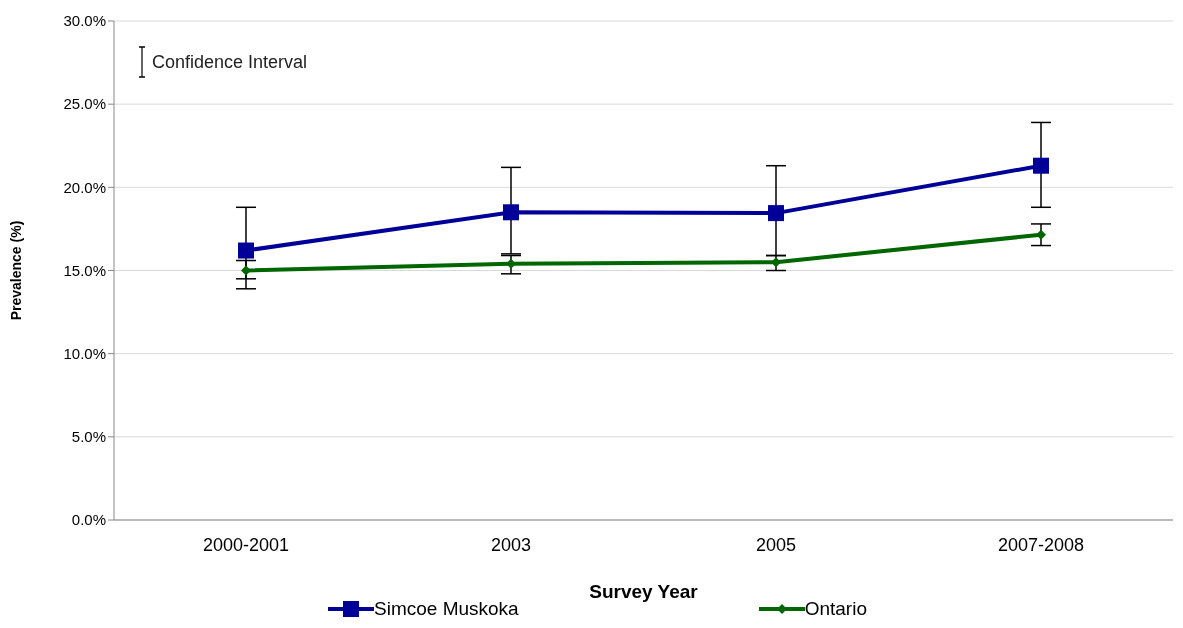  I want to click on x-tick-label: 2007-2008, so click(1041, 544).